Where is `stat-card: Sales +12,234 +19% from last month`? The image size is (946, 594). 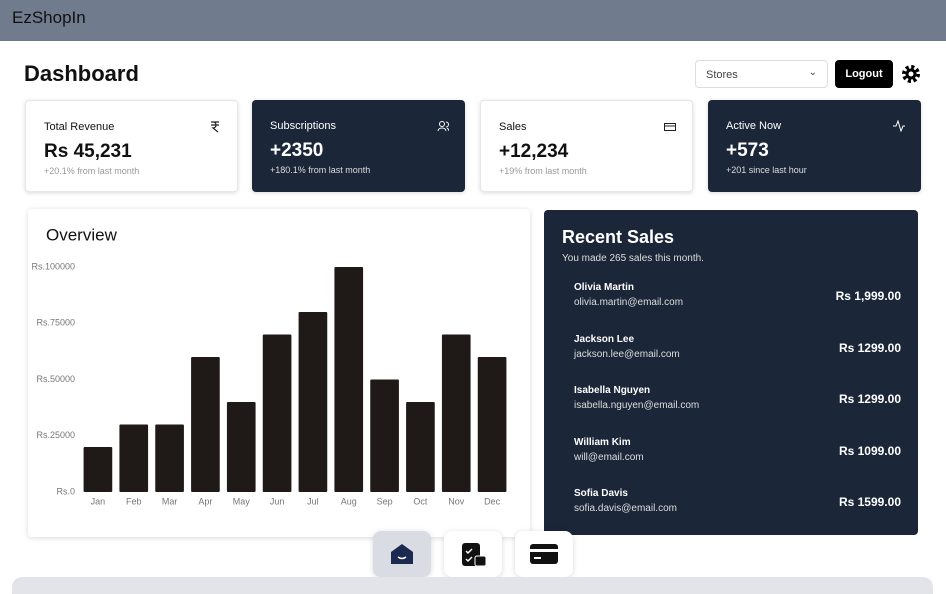 stat-card: Sales +12,234 +19% from last month is located at coordinates (586, 146).